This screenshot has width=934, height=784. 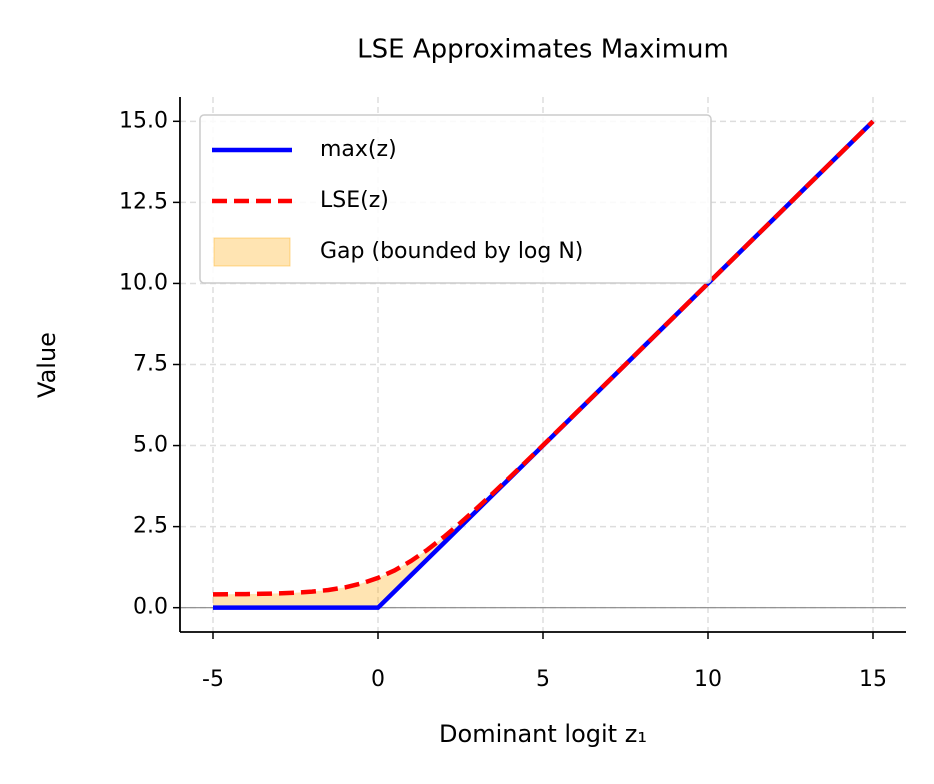 I want to click on y-tick-label: 10.0, so click(x=143, y=282).